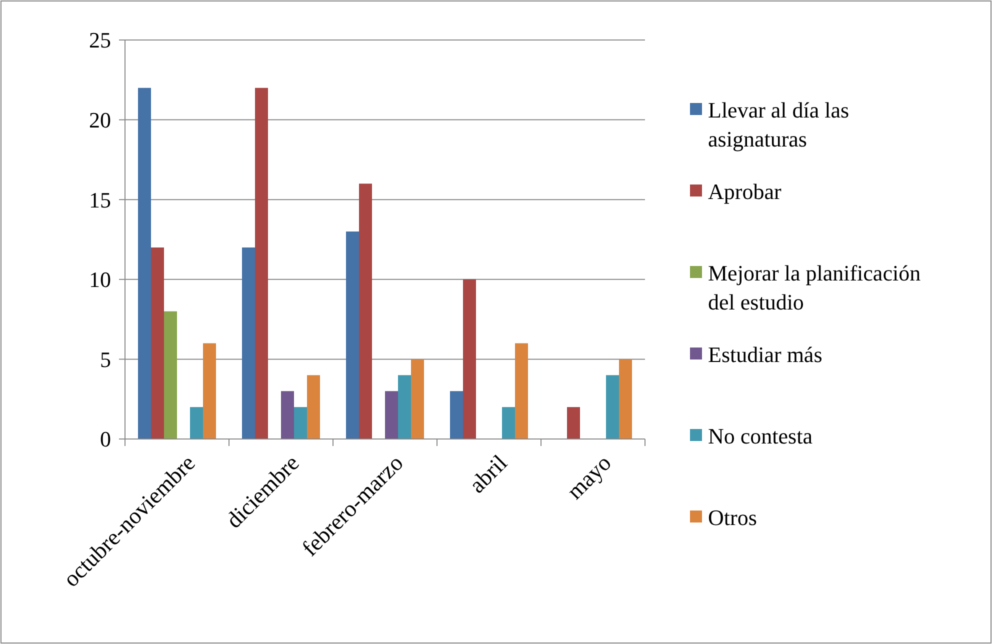 The width and height of the screenshot is (992, 644). What do you see at coordinates (100, 120) in the screenshot?
I see `y-tick-label: 20` at bounding box center [100, 120].